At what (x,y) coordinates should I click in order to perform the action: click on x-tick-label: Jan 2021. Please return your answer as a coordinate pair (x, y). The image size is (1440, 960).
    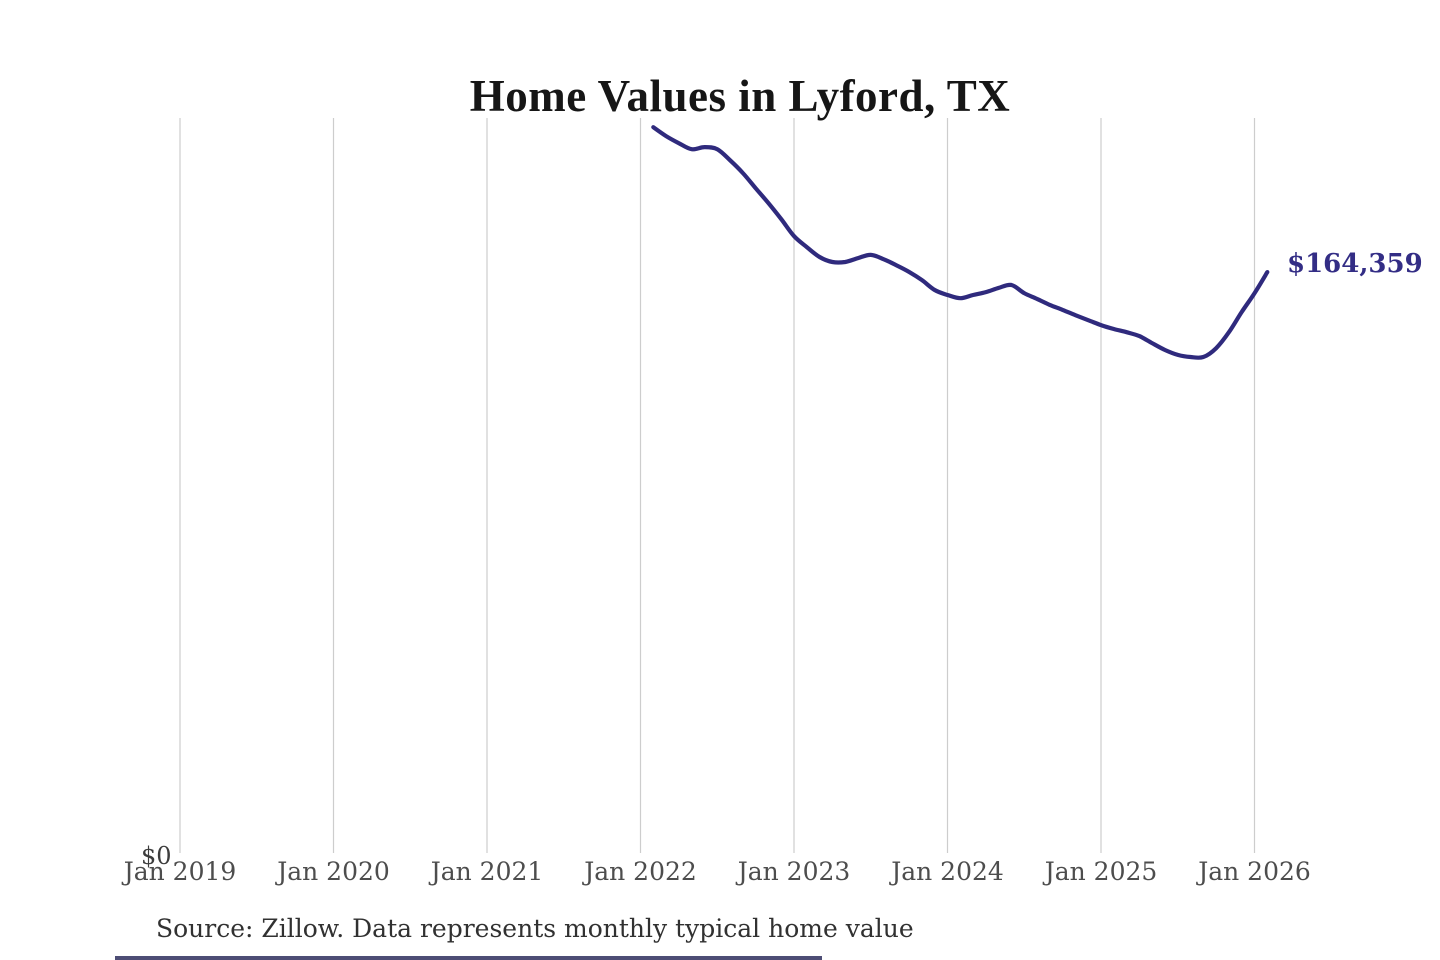
    Looking at the image, I should click on (487, 871).